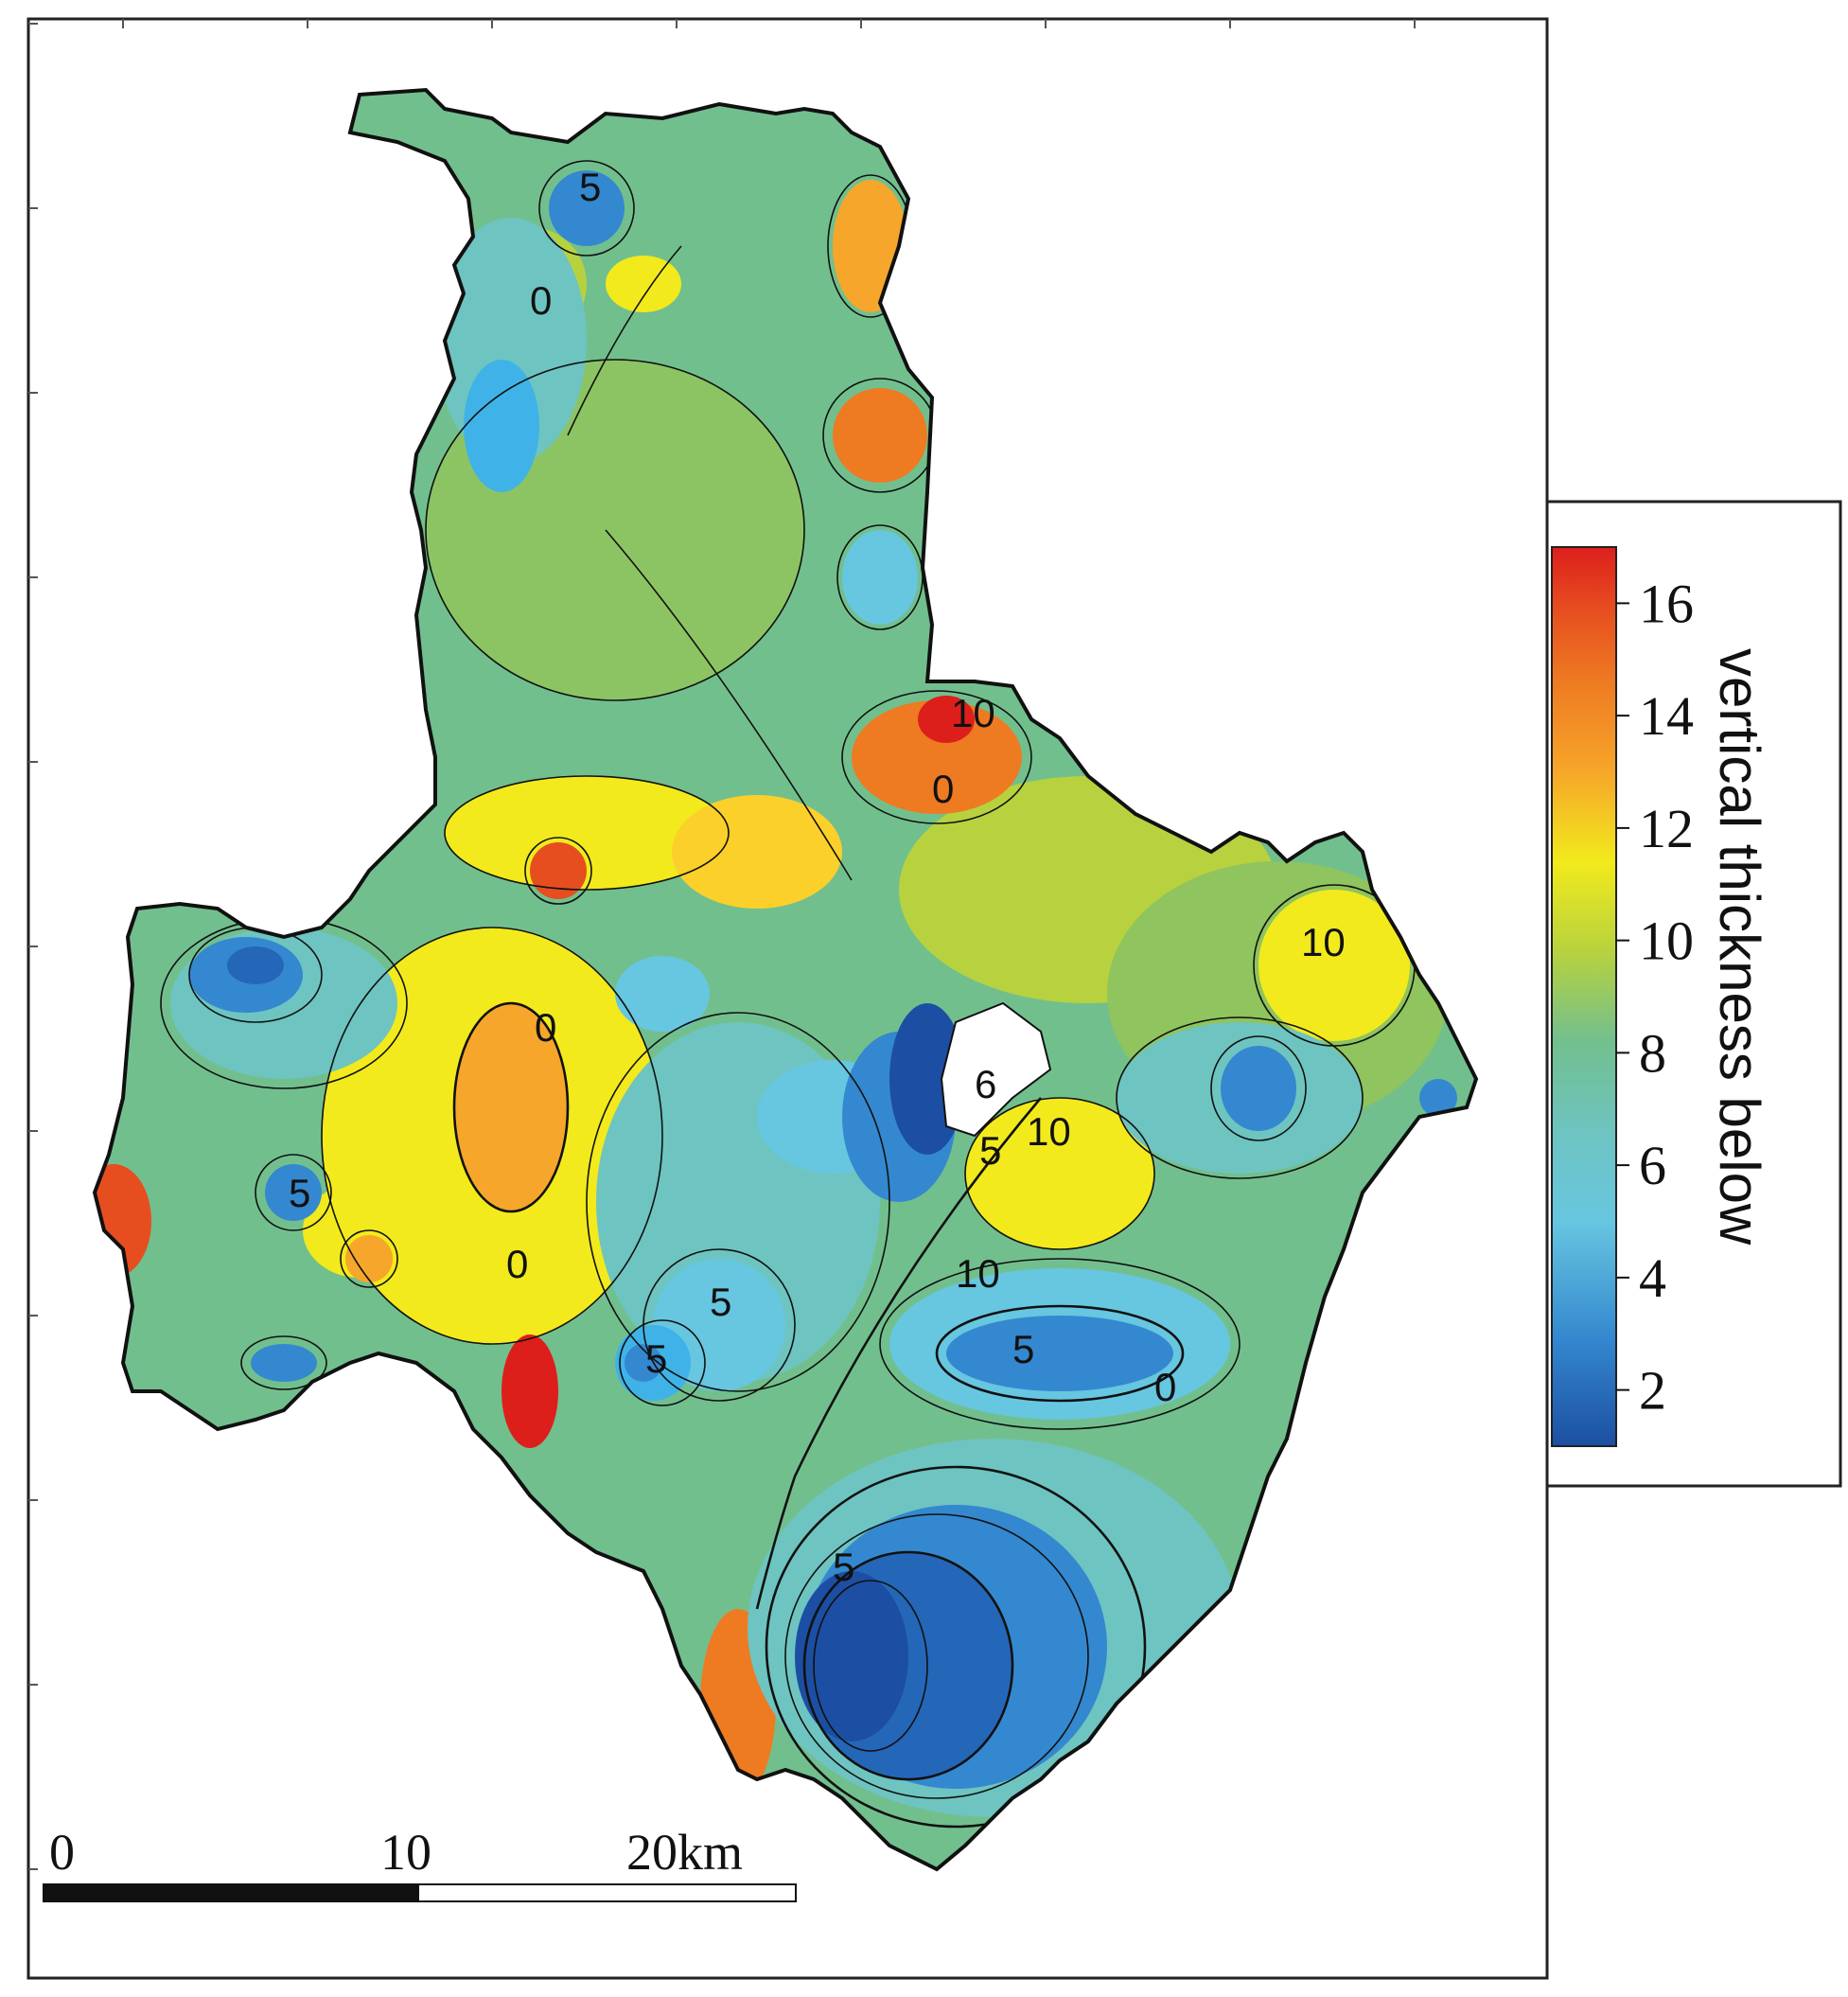 The width and height of the screenshot is (1848, 1997). Describe the element at coordinates (1666, 828) in the screenshot. I see `legend-tick-label: 12` at that location.